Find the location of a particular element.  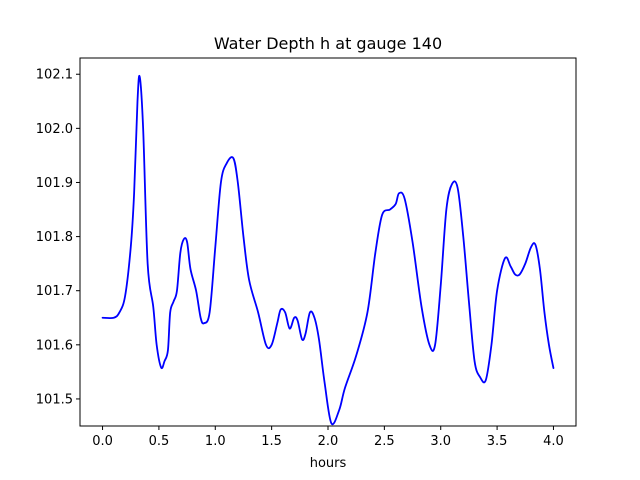

y-tick-label: 101.8 is located at coordinates (54, 237).